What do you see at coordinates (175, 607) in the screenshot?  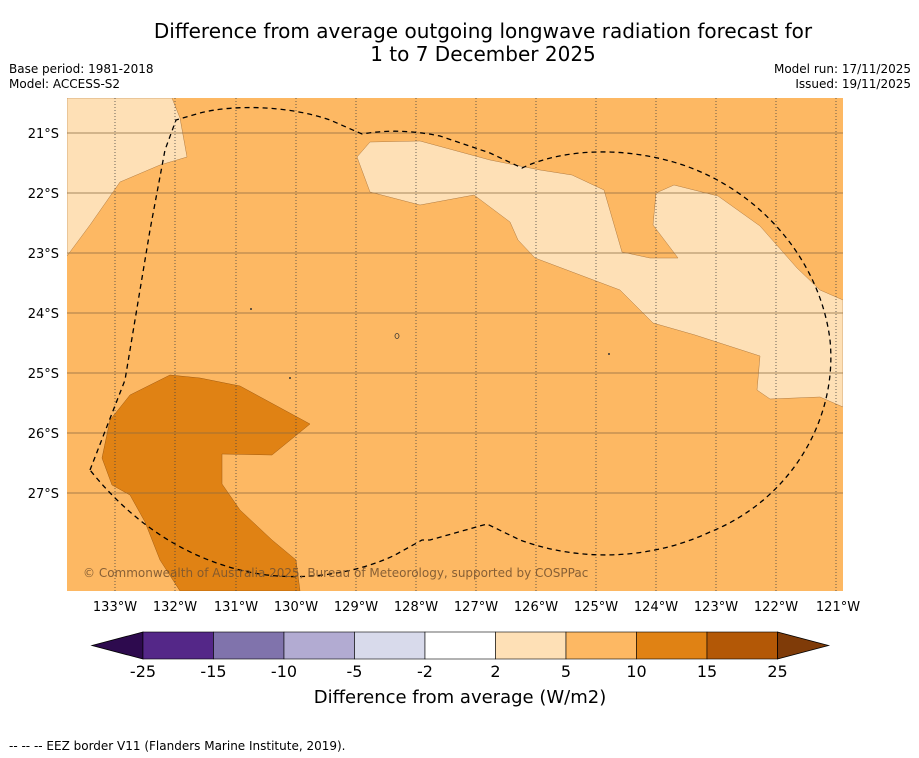 I see `lon-tick-label: 132°W` at bounding box center [175, 607].